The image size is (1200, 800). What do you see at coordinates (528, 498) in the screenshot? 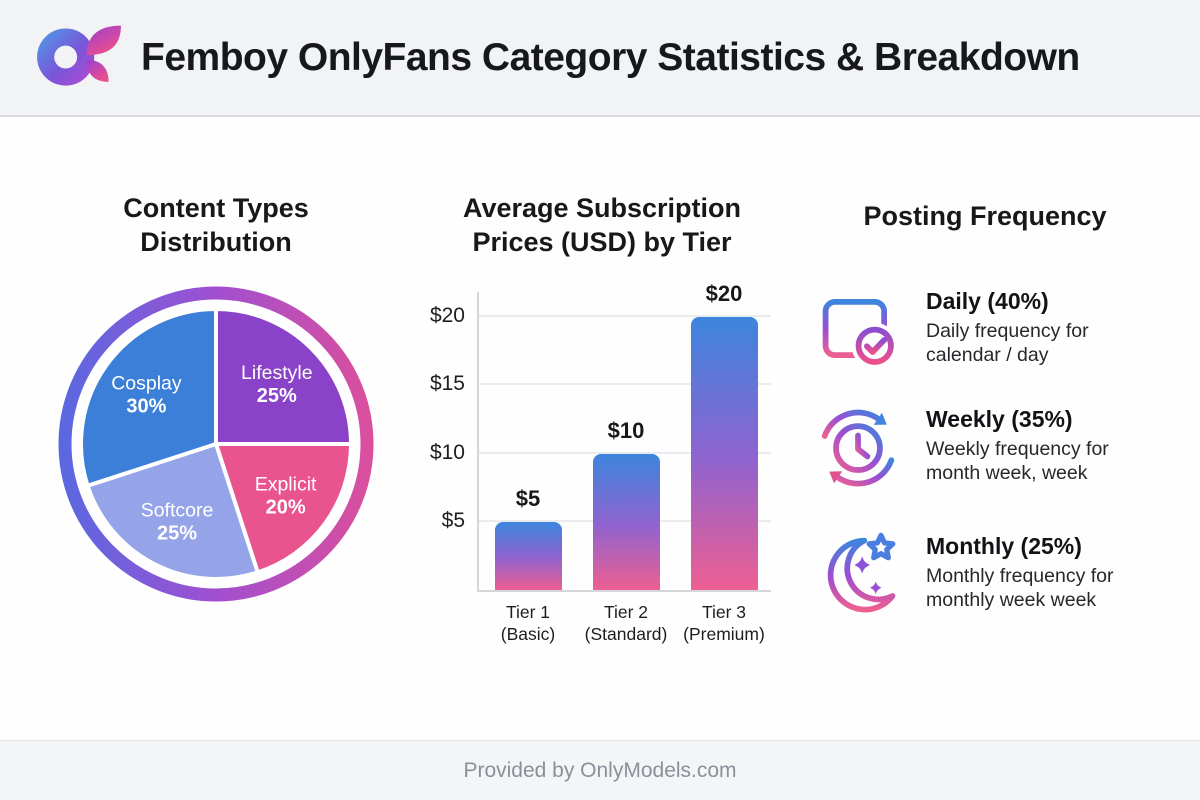
I see `bar-value-label: $5` at bounding box center [528, 498].